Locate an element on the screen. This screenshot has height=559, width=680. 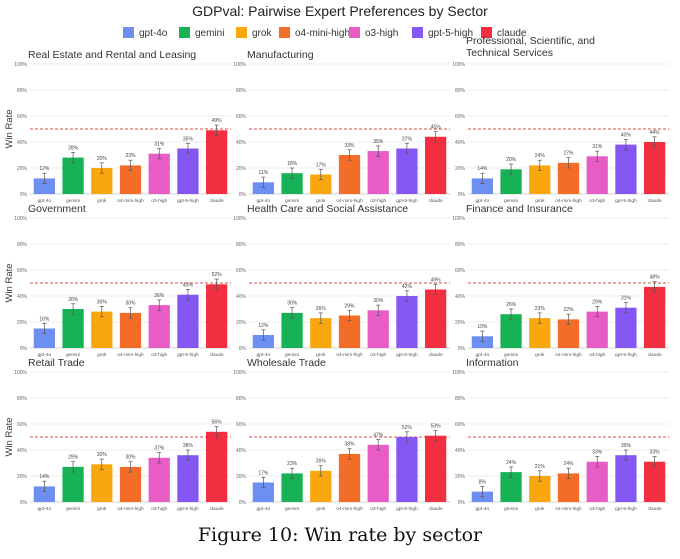
panel-9-data-label-gpt-4o: 8% is located at coordinates (483, 482).